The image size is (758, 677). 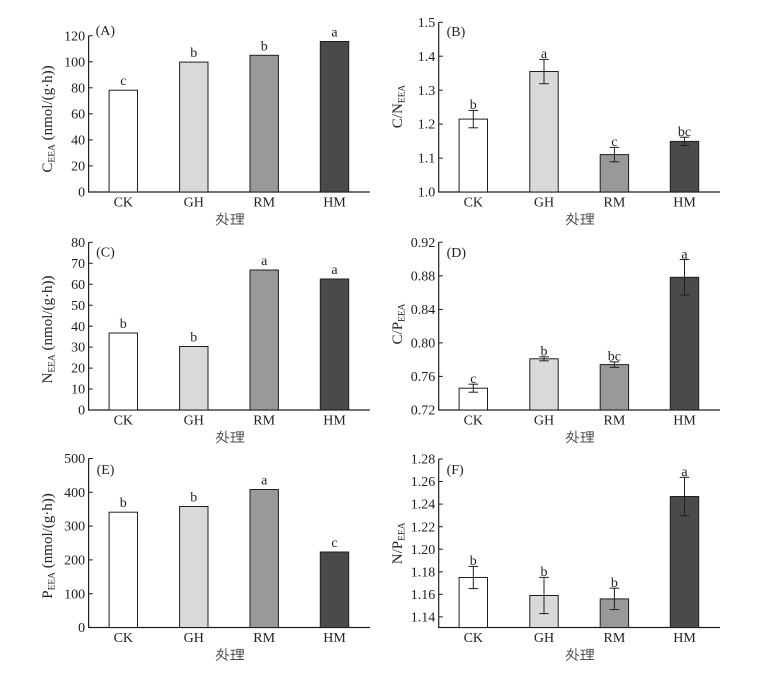 What do you see at coordinates (423, 276) in the screenshot?
I see `svg-text: 0.88` at bounding box center [423, 276].